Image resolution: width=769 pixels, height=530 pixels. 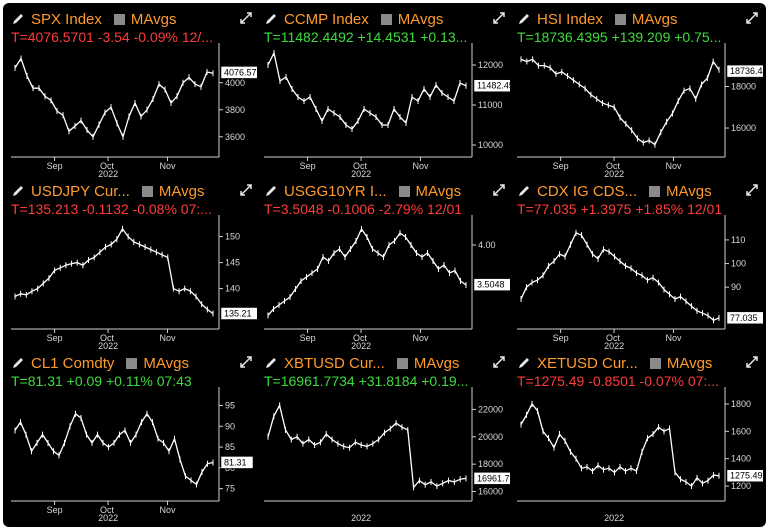 What do you see at coordinates (738, 264) in the screenshot?
I see `y-tick-label: 100` at bounding box center [738, 264].